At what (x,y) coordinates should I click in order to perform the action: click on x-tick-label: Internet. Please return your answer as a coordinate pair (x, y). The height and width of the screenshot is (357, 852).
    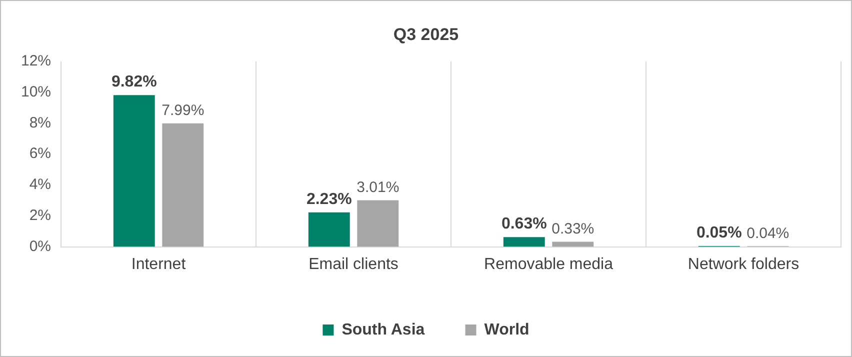
    Looking at the image, I should click on (158, 264).